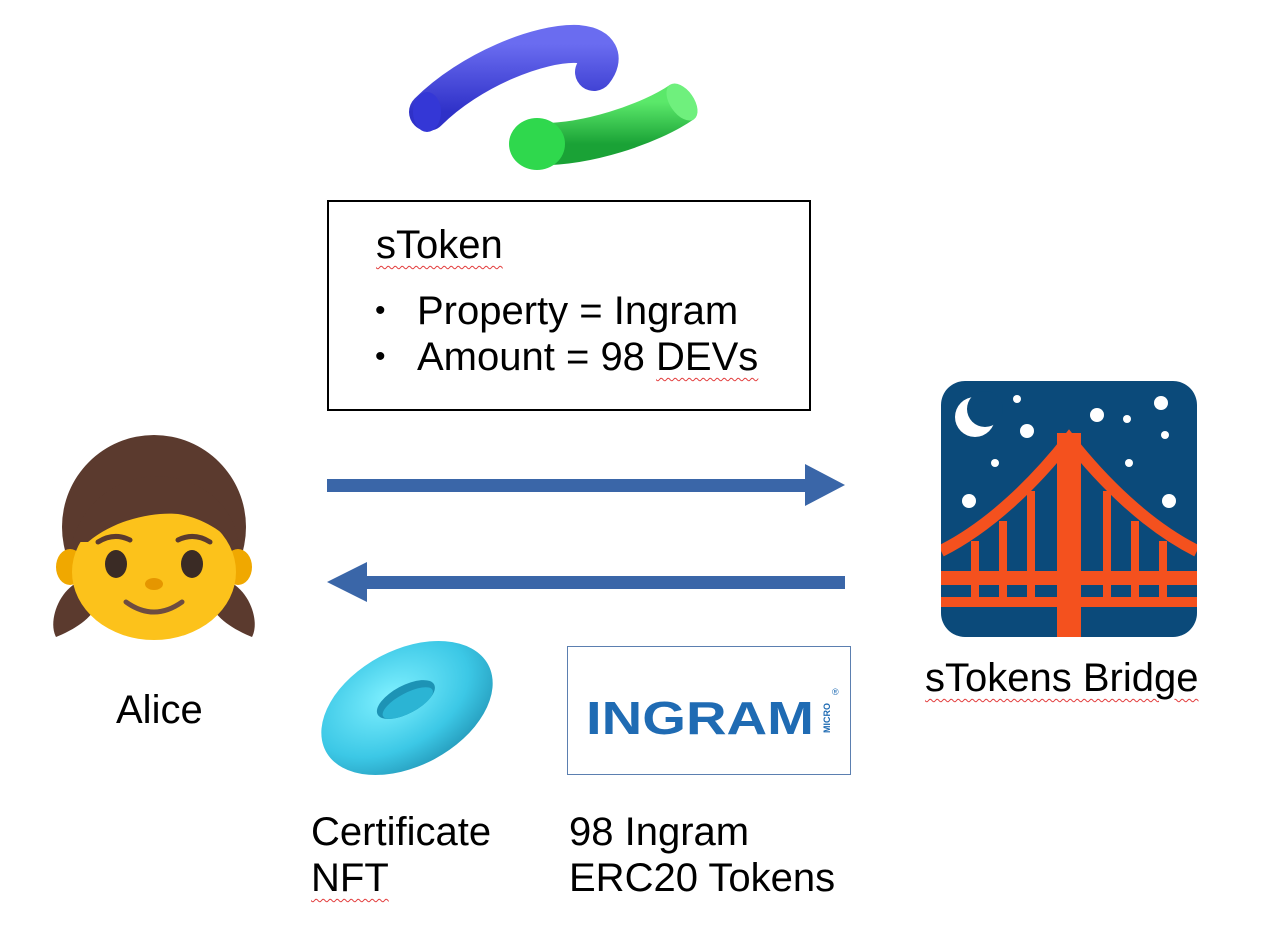 Image resolution: width=1279 pixels, height=945 pixels. Describe the element at coordinates (586, 485) in the screenshot. I see `arrow-right-icon` at that location.